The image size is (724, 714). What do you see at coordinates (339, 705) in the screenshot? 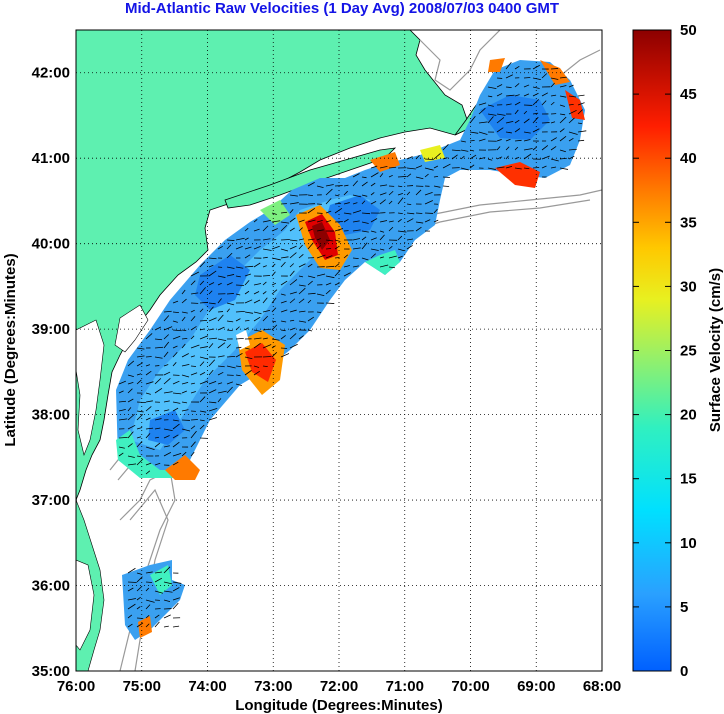
I see `x-axis-label: Longitude (Degrees:Minutes)` at bounding box center [339, 705].